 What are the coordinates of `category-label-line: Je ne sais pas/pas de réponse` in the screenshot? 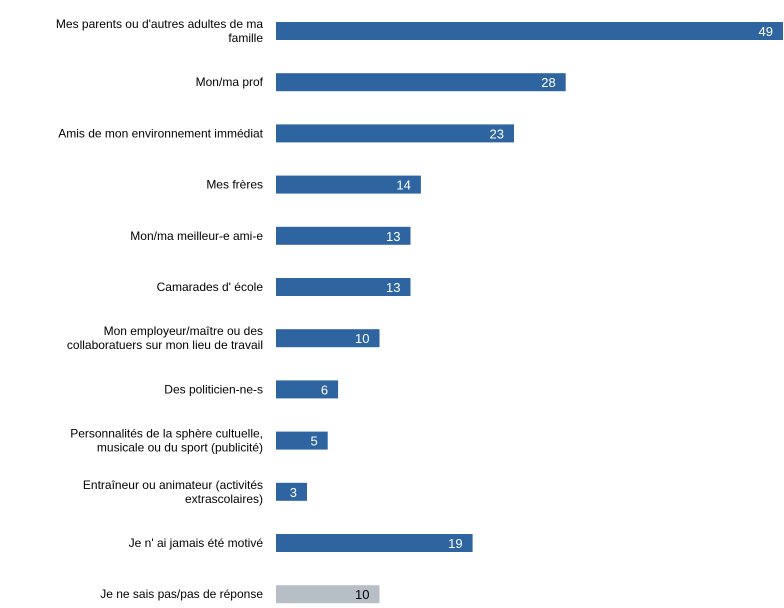 It's located at (181, 594).